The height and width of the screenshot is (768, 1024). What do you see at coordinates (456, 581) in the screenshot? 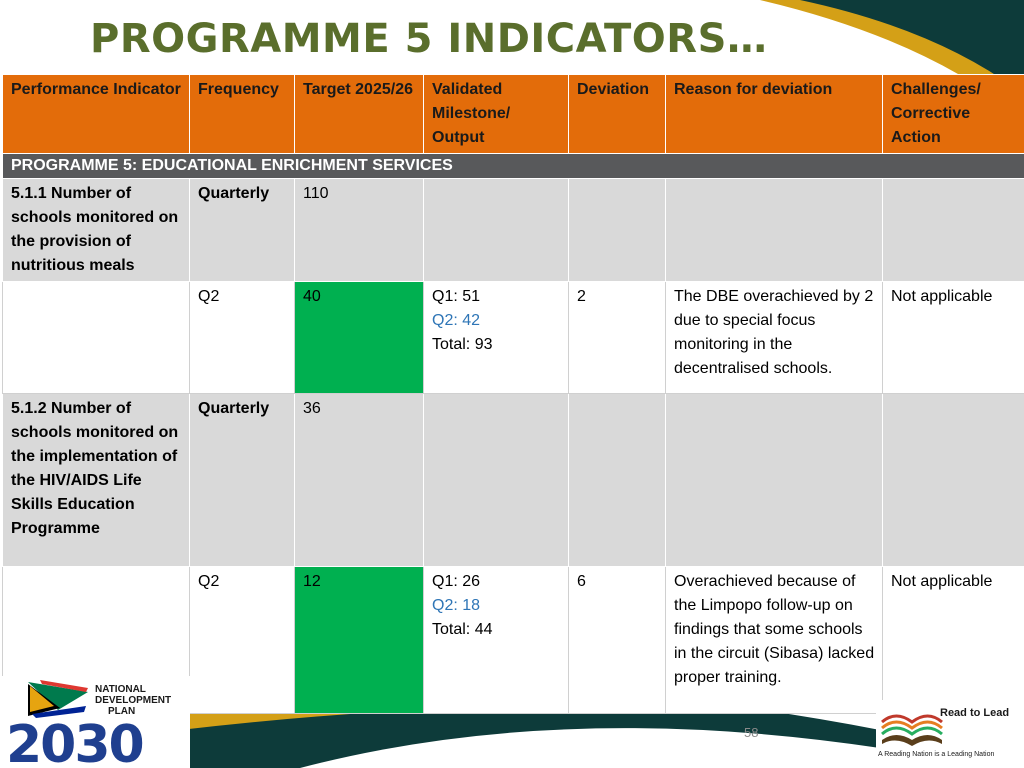
I see `milestone-q1: Q1: 26` at bounding box center [456, 581].